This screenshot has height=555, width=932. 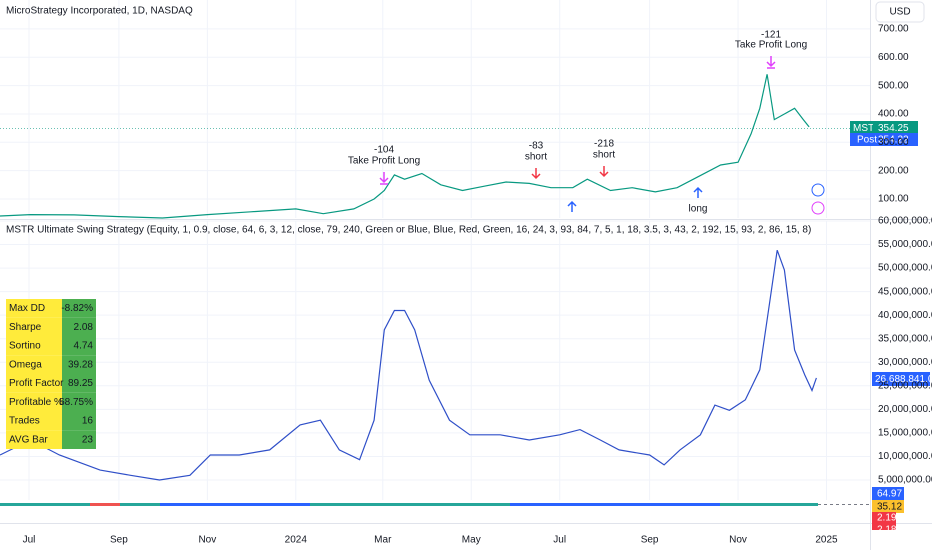 What do you see at coordinates (99, 11) in the screenshot?
I see `symbol-title: MicroStrategy Incorporated, 1D, NASDAQ` at bounding box center [99, 11].